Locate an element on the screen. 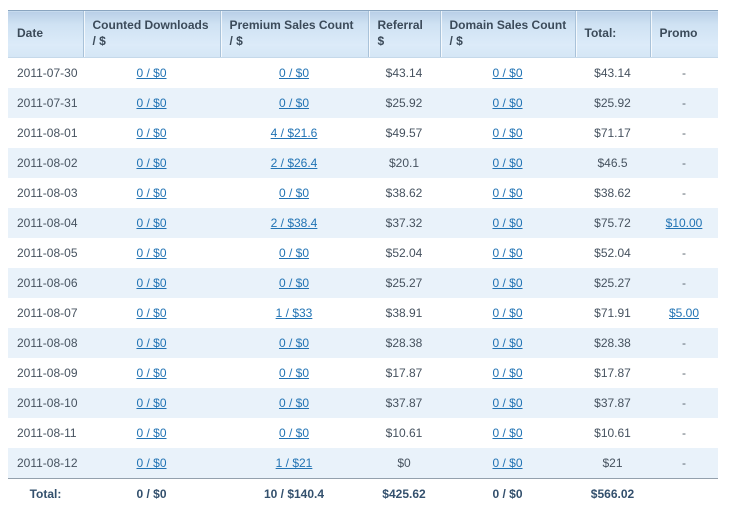 Image resolution: width=732 pixels, height=508 pixels. cell-total: $71.91 is located at coordinates (612, 313).